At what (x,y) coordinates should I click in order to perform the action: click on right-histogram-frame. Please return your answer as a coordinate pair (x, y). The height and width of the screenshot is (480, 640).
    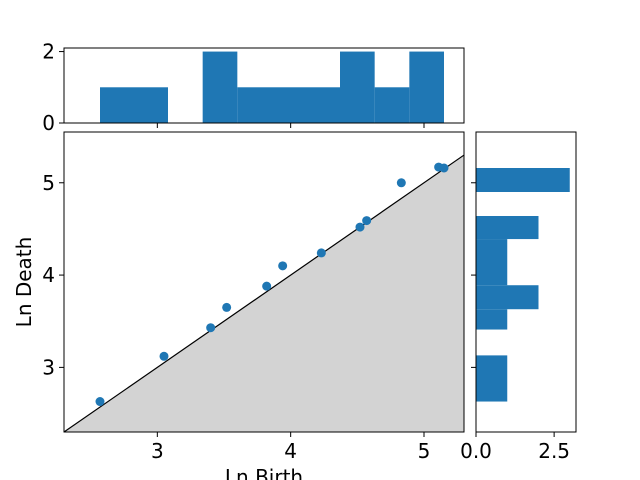
    Looking at the image, I should click on (526, 282).